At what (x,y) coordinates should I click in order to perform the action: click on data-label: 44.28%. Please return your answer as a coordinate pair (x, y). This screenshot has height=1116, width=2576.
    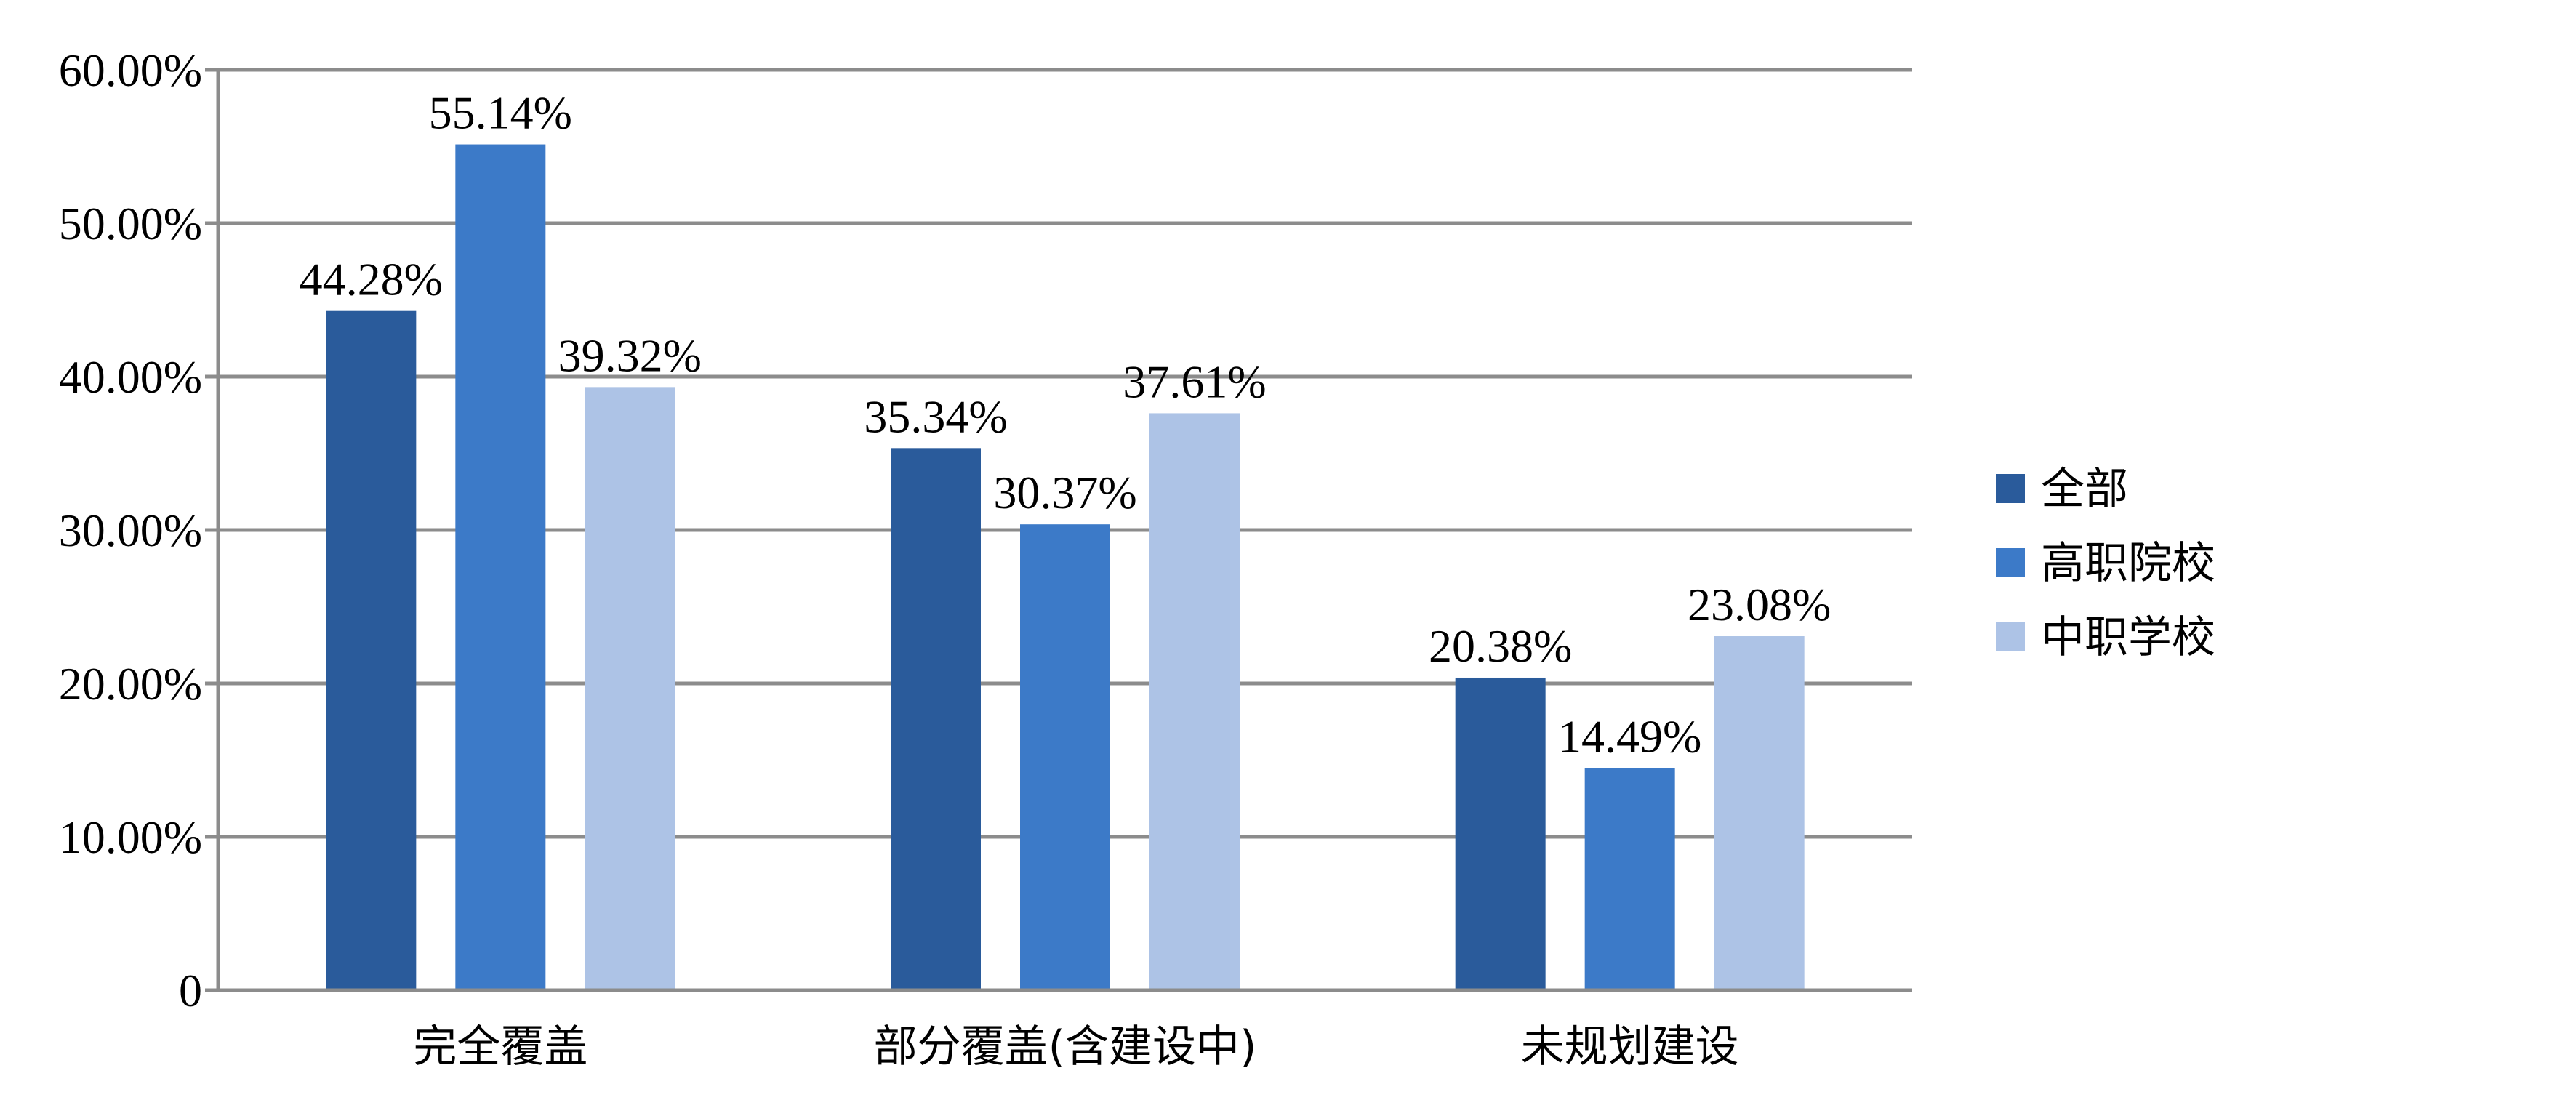
    Looking at the image, I should click on (371, 279).